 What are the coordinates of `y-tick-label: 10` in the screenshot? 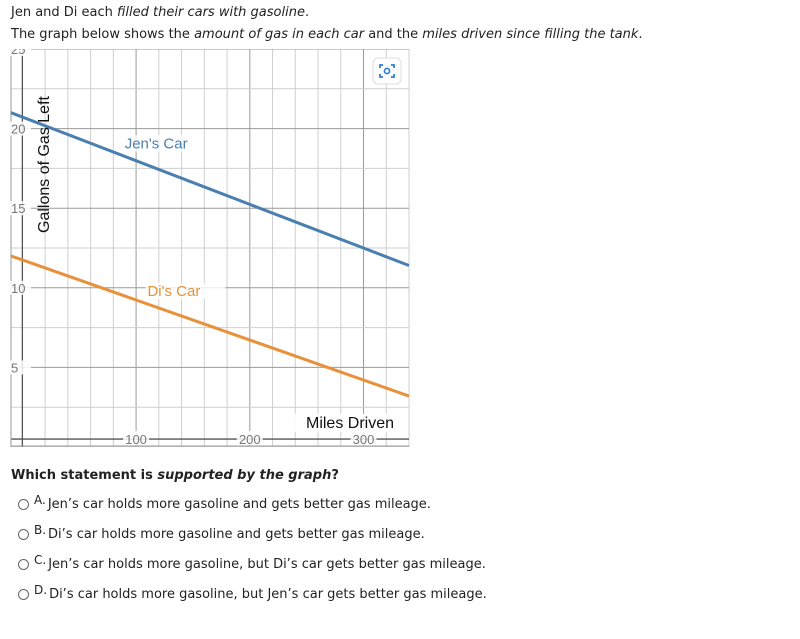 It's located at (18, 288).